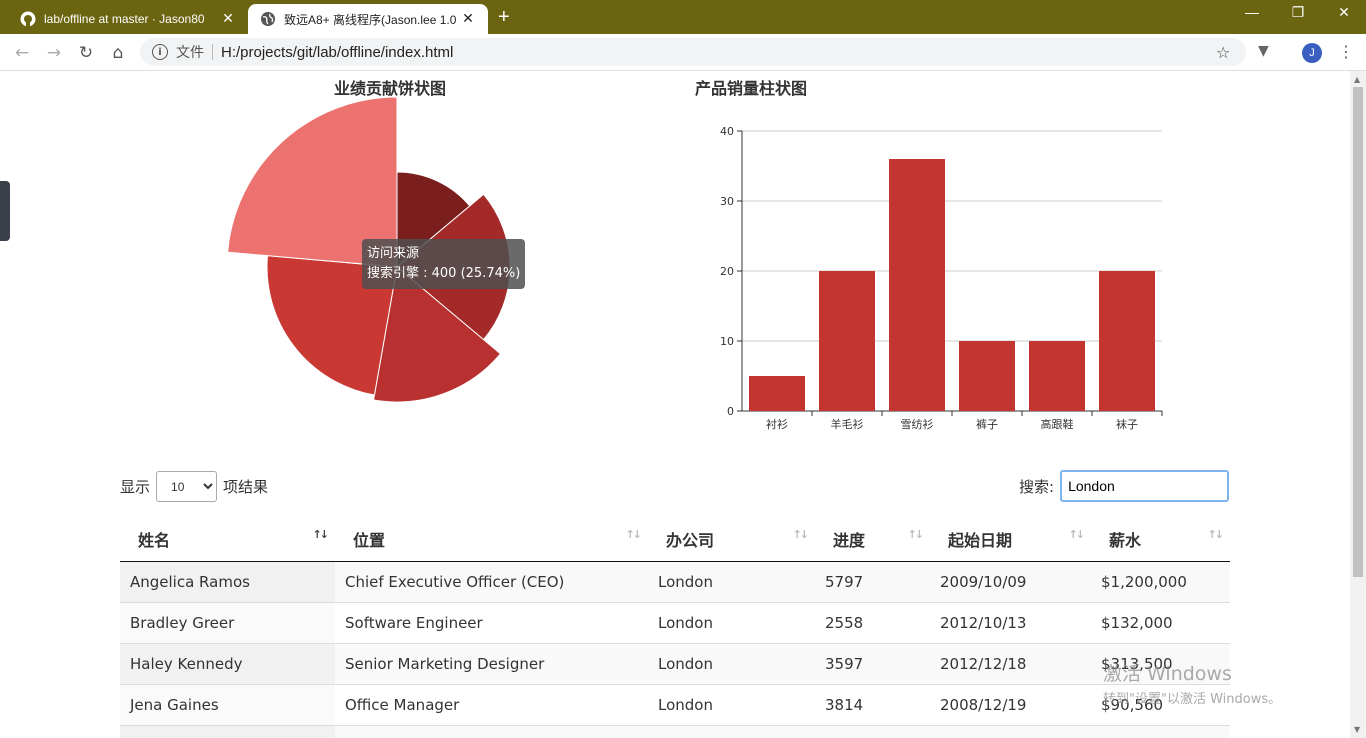 The width and height of the screenshot is (1366, 738). I want to click on x-tick-label: 袜子, so click(1127, 424).